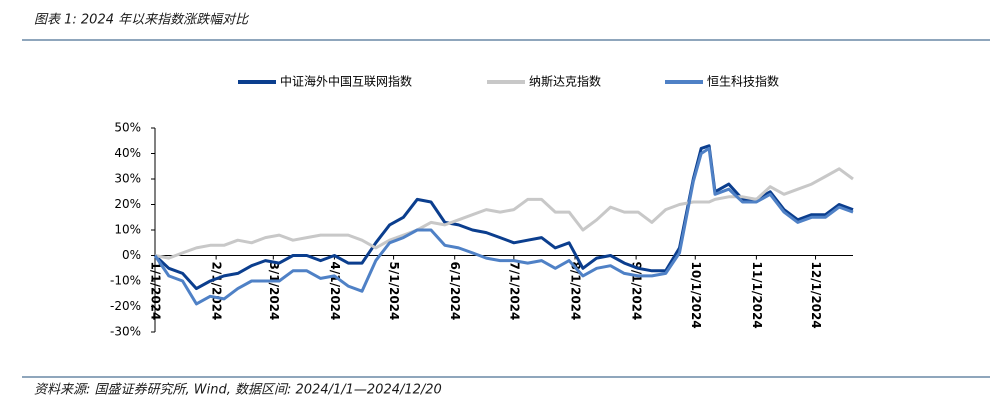  I want to click on y-tick-label: -30%, so click(125, 332).